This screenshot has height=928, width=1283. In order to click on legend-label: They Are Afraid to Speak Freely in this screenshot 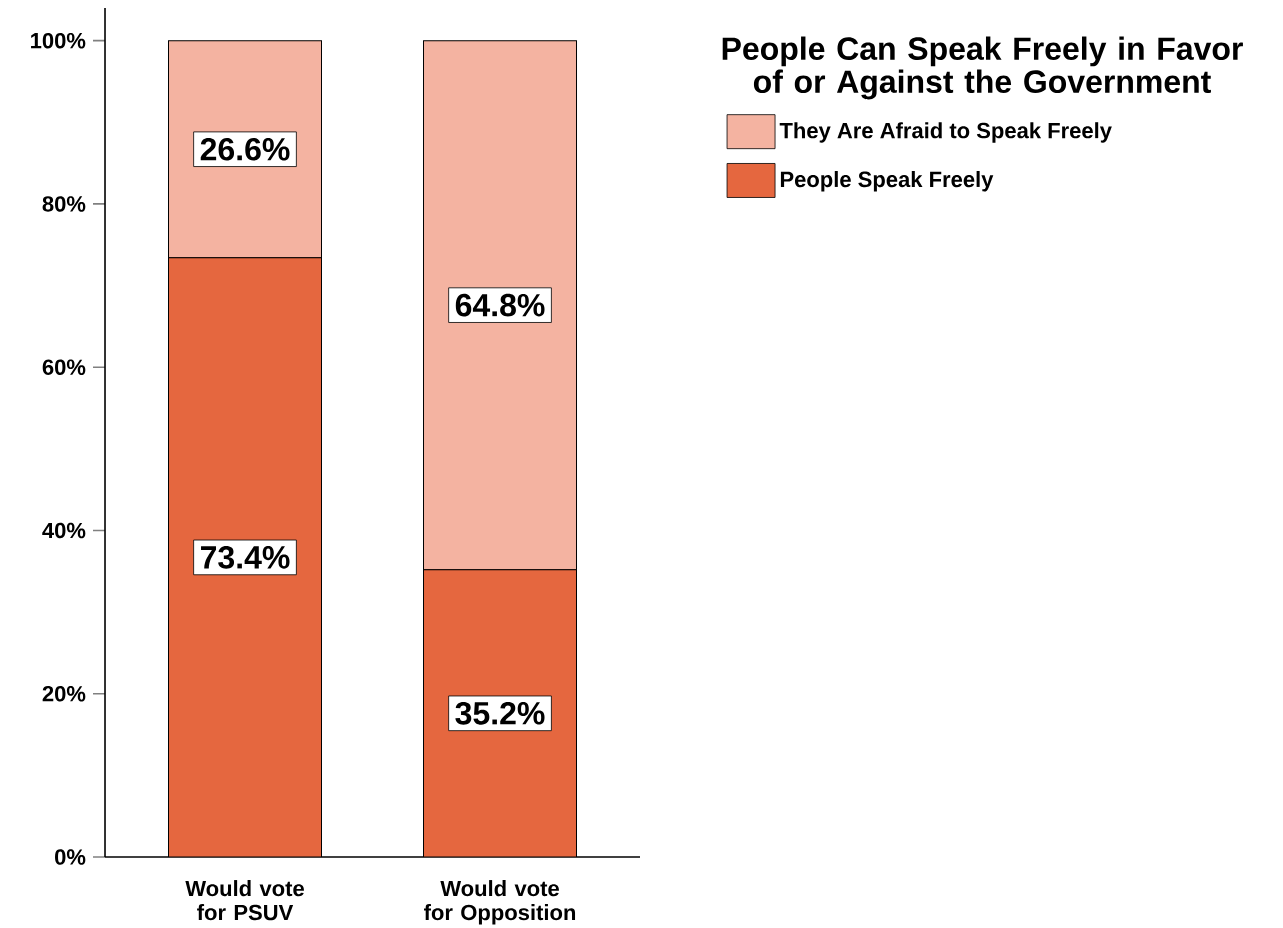, I will do `click(945, 132)`.